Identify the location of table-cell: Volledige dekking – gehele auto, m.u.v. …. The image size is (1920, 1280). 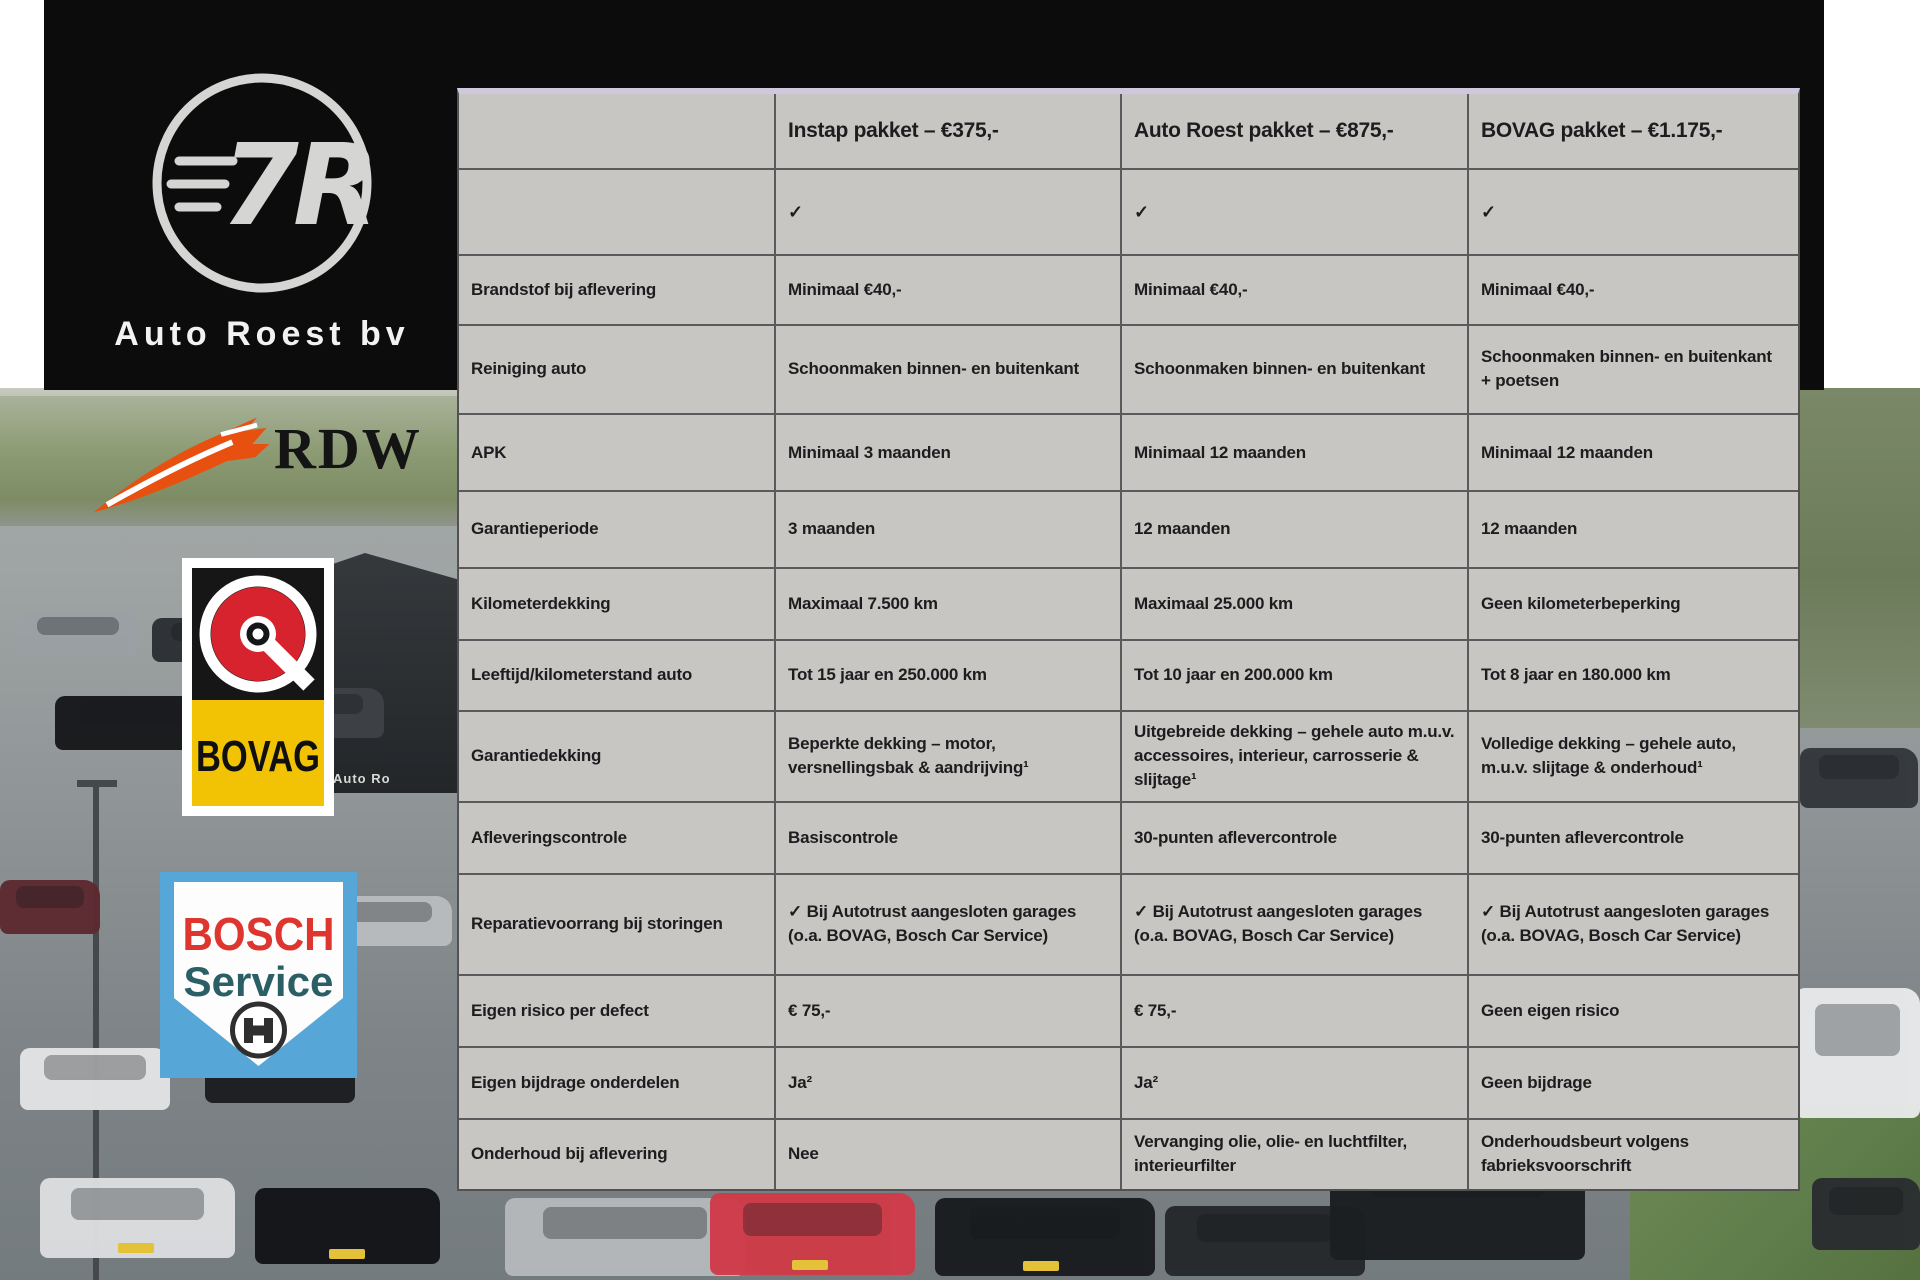
(1633, 757).